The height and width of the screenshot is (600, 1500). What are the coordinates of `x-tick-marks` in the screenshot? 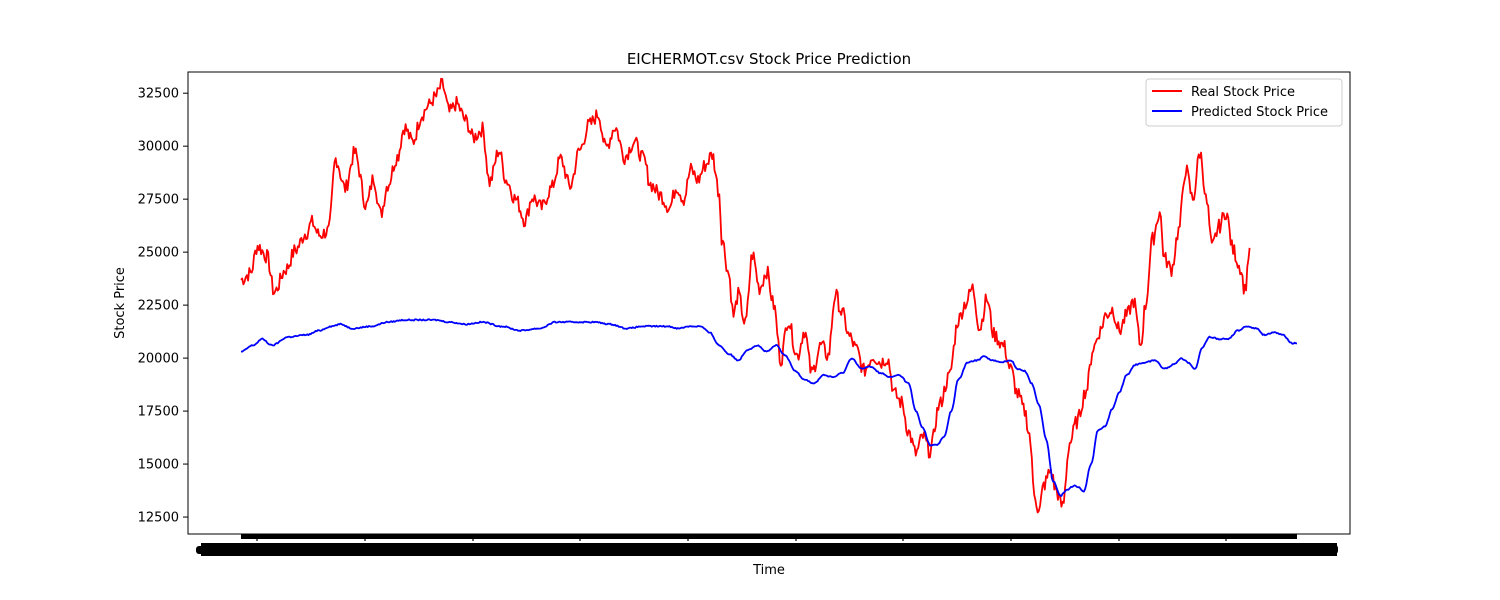 It's located at (769, 536).